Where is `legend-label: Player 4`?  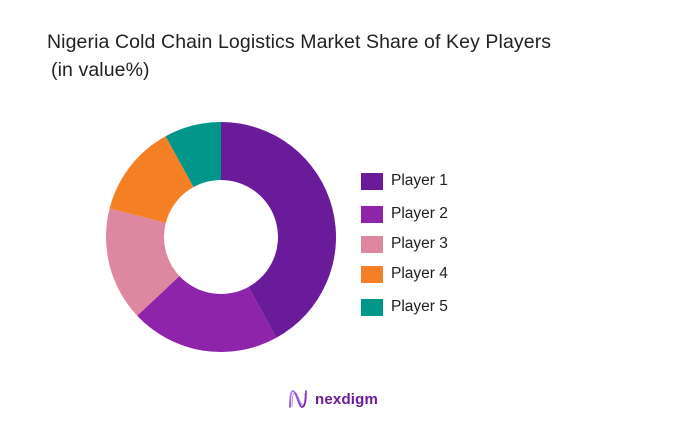 legend-label: Player 4 is located at coordinates (419, 273).